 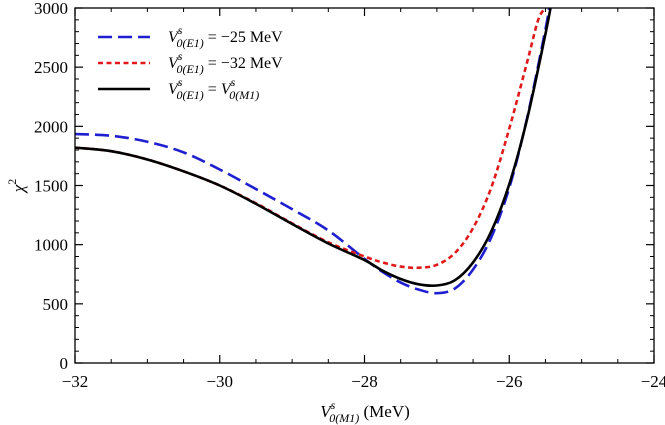 What do you see at coordinates (365, 411) in the screenshot?
I see `x-axis-title: Vs 0(M1) (MeV)` at bounding box center [365, 411].